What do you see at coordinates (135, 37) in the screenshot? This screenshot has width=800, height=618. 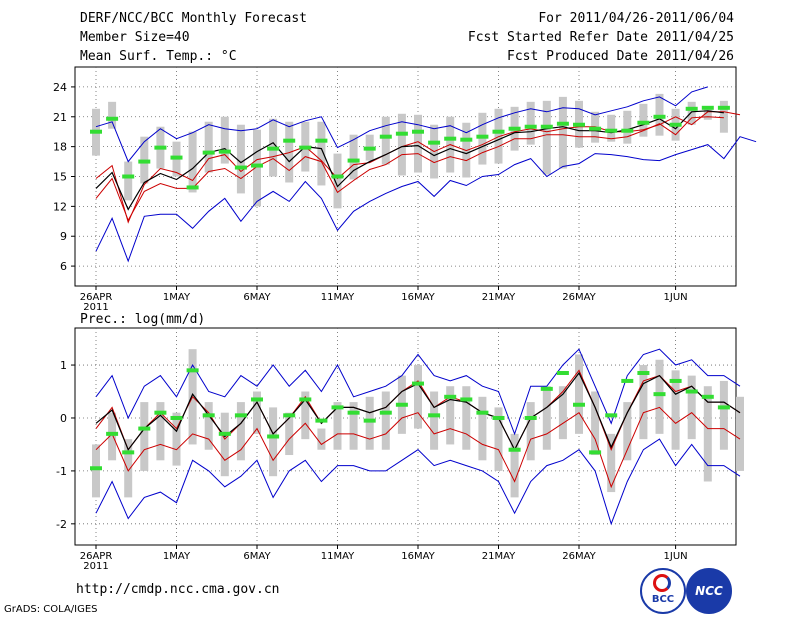 I see `member-size-label: Member Size=40` at bounding box center [135, 37].